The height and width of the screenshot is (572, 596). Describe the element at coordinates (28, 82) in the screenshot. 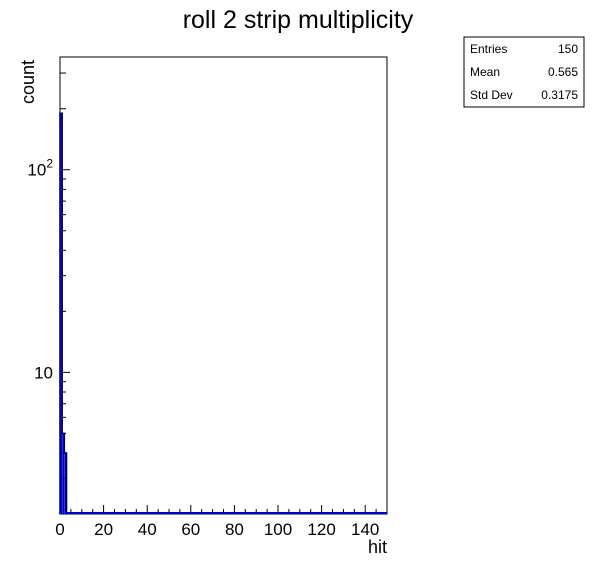

I see `y-axis-label: count` at that location.